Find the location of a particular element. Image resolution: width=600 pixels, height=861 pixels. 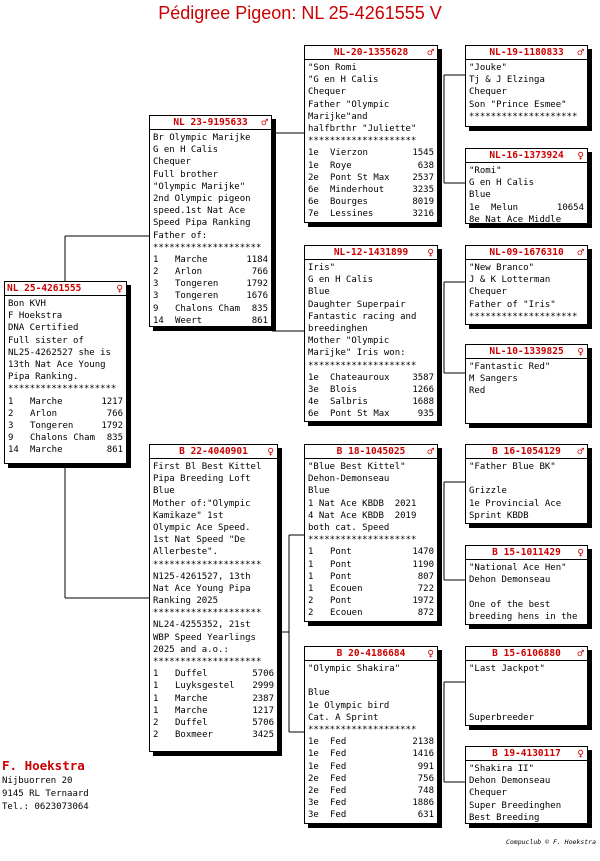

race-result: 1e Vierzon 1545 is located at coordinates (371, 153).